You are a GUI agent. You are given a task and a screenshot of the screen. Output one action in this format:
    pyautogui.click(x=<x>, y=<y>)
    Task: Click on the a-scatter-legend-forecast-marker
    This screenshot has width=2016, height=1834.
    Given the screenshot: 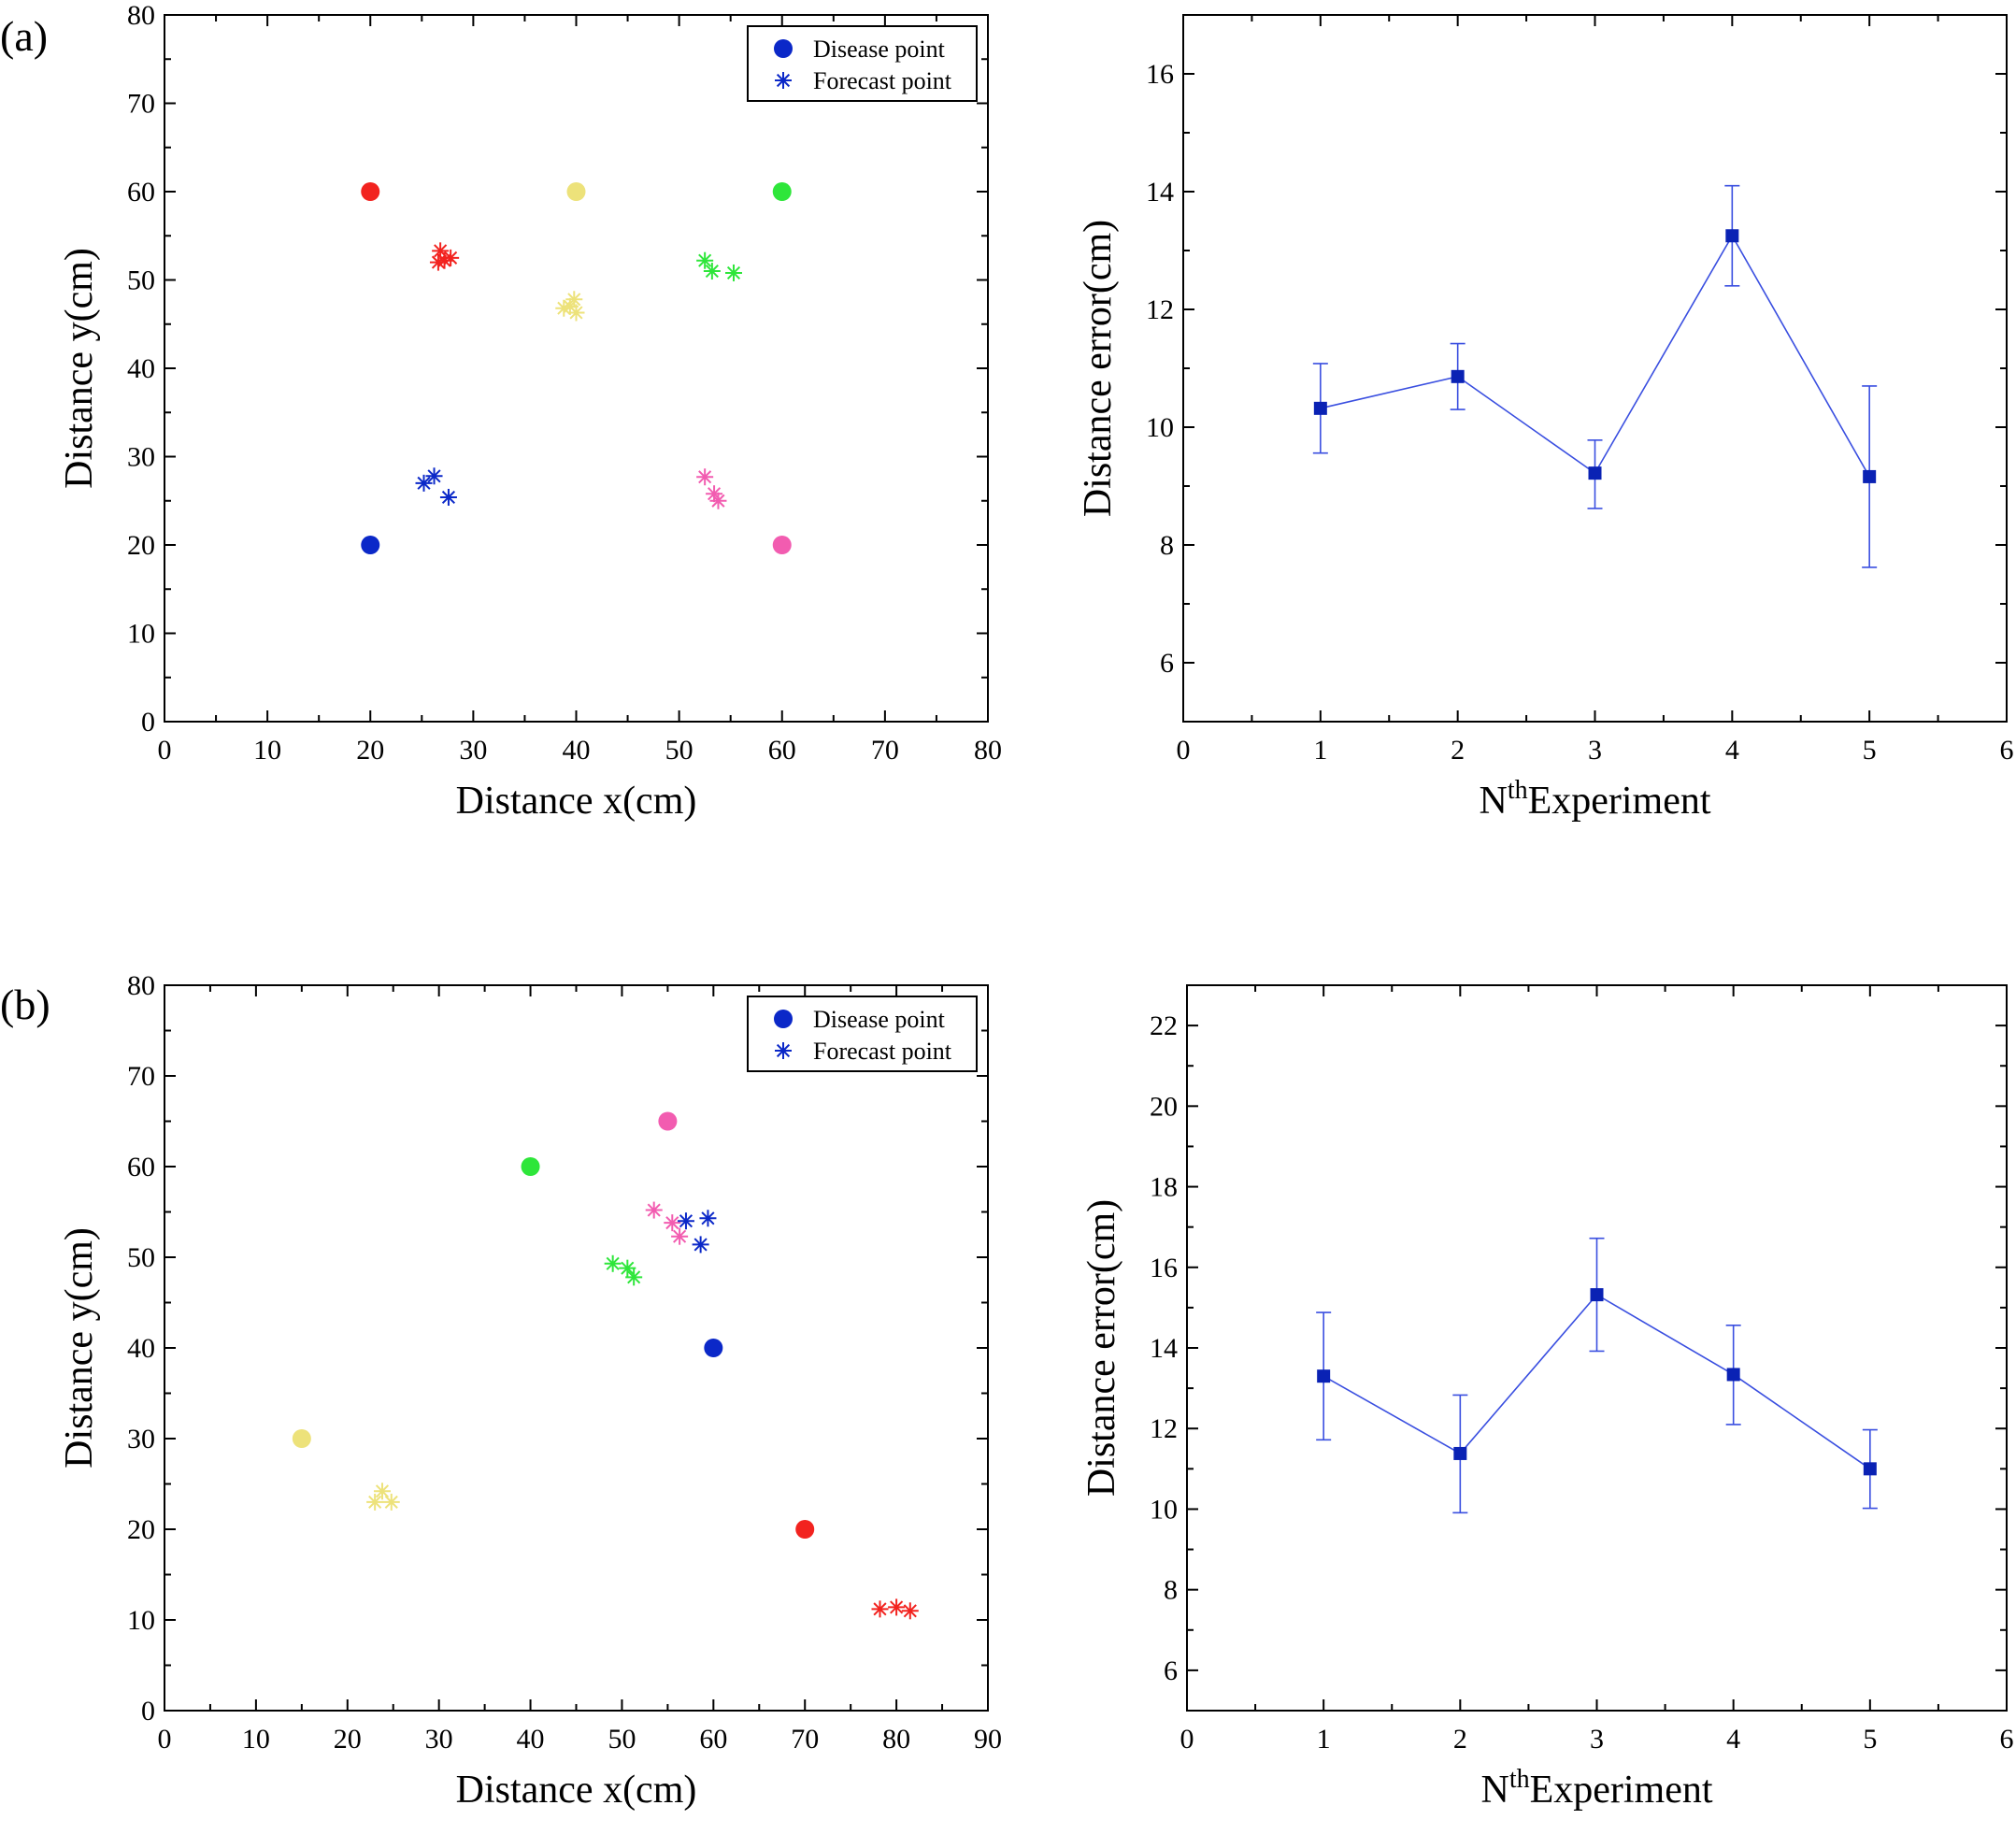 What is the action you would take?
    pyautogui.click(x=784, y=80)
    